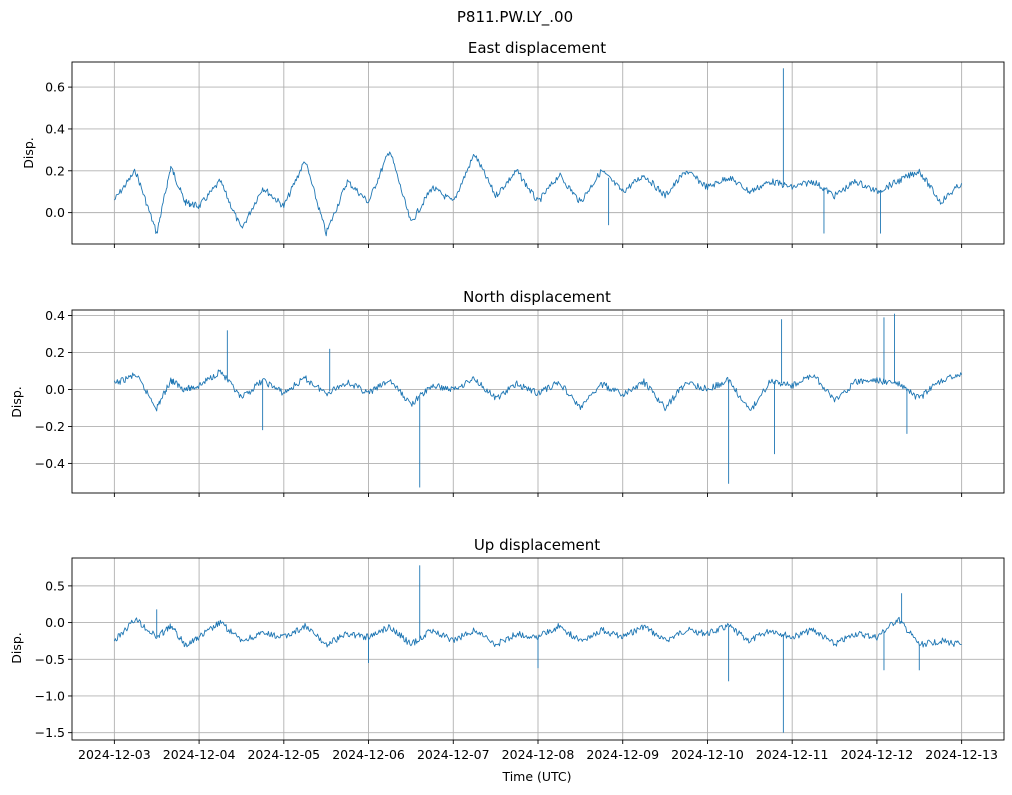 This screenshot has width=1012, height=795. I want to click on up-x-tick-label: 2024-12-13, so click(961, 754).